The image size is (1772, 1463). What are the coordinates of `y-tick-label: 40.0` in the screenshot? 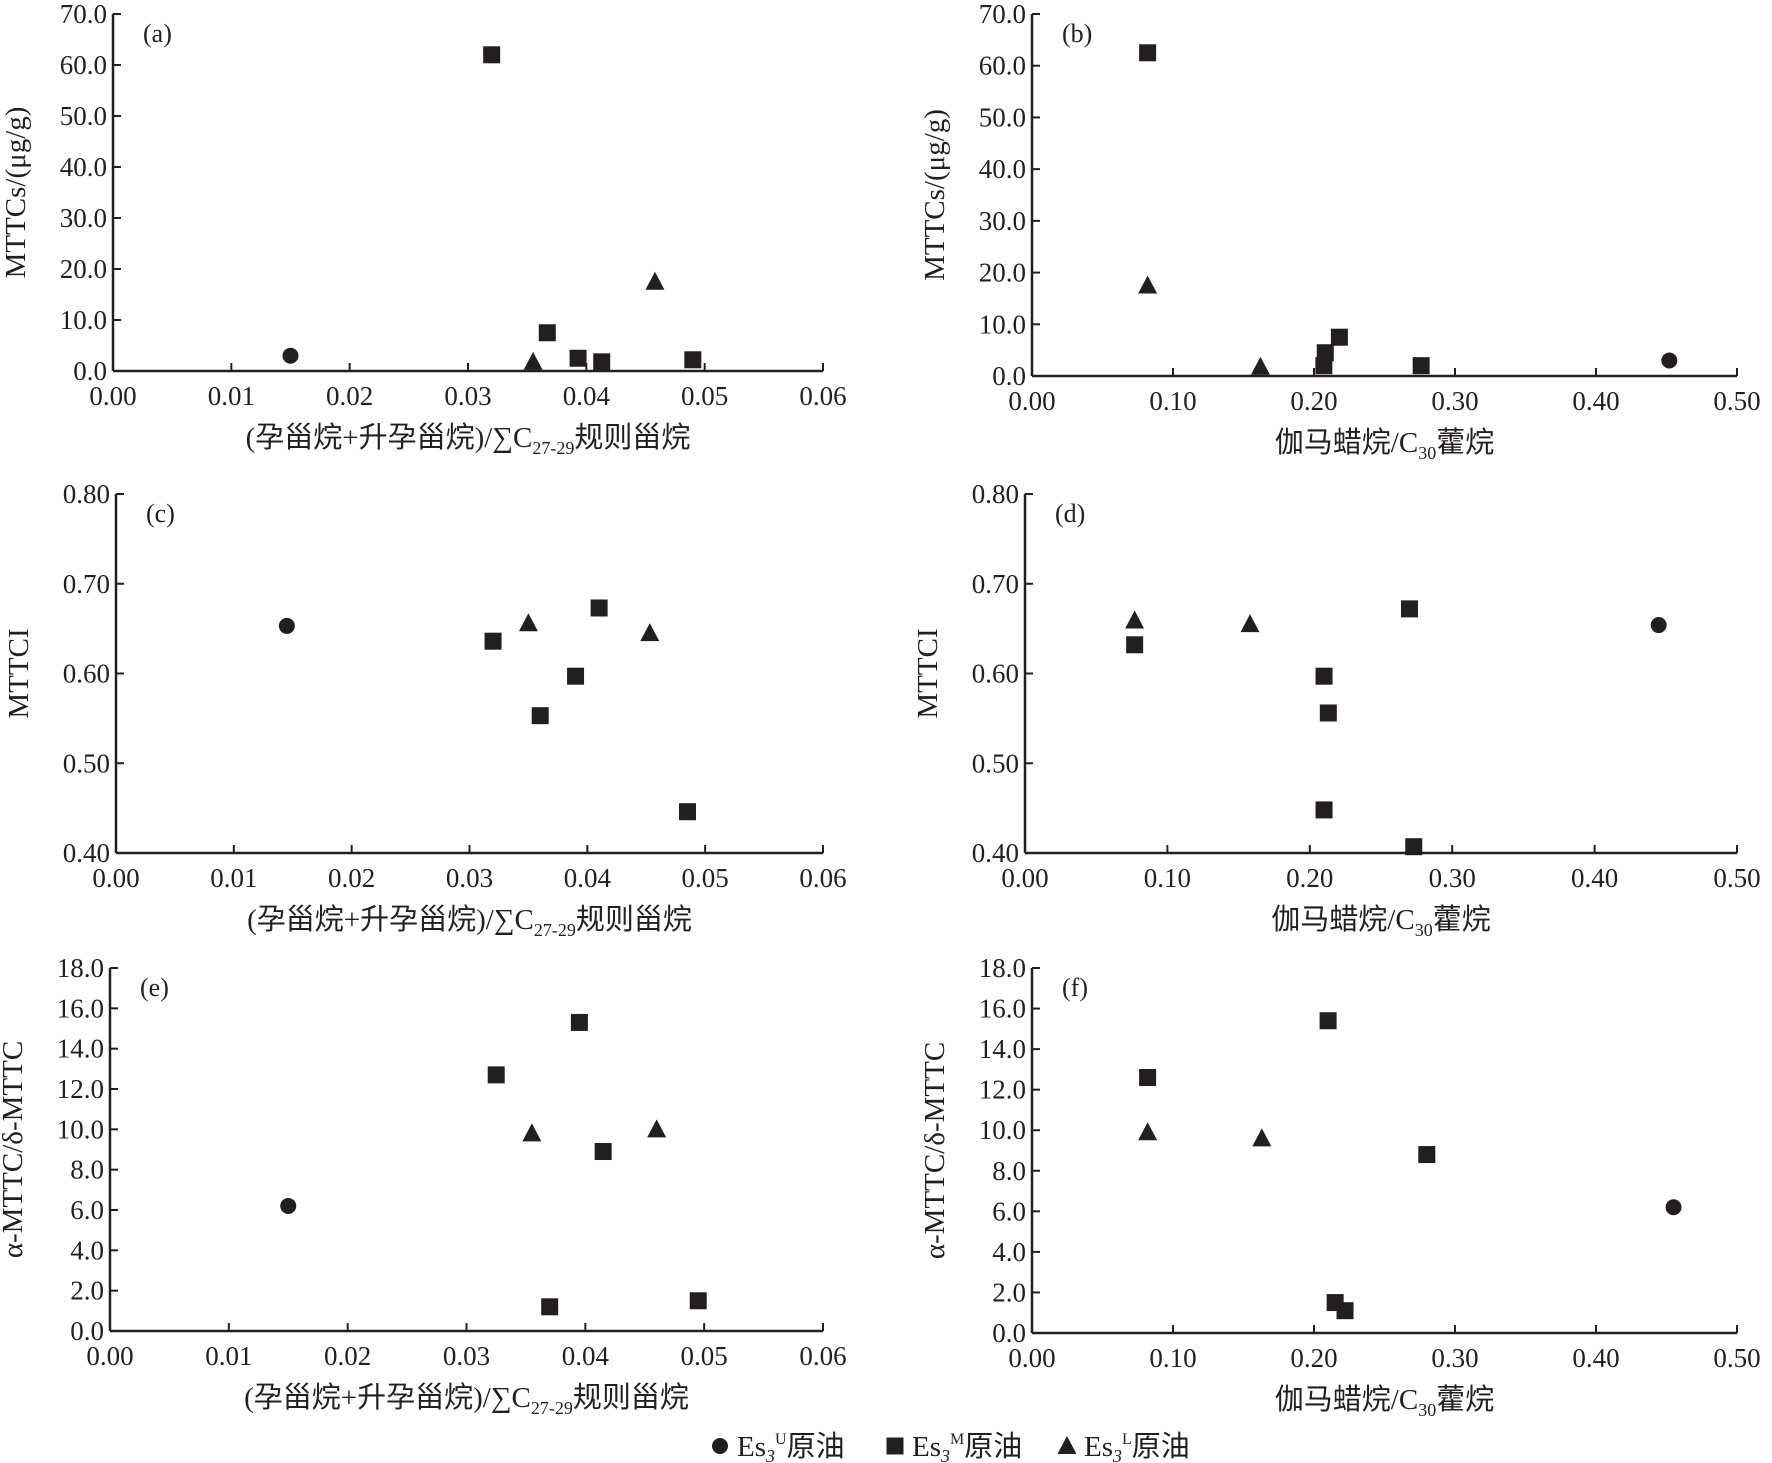 It's located at (1002, 169).